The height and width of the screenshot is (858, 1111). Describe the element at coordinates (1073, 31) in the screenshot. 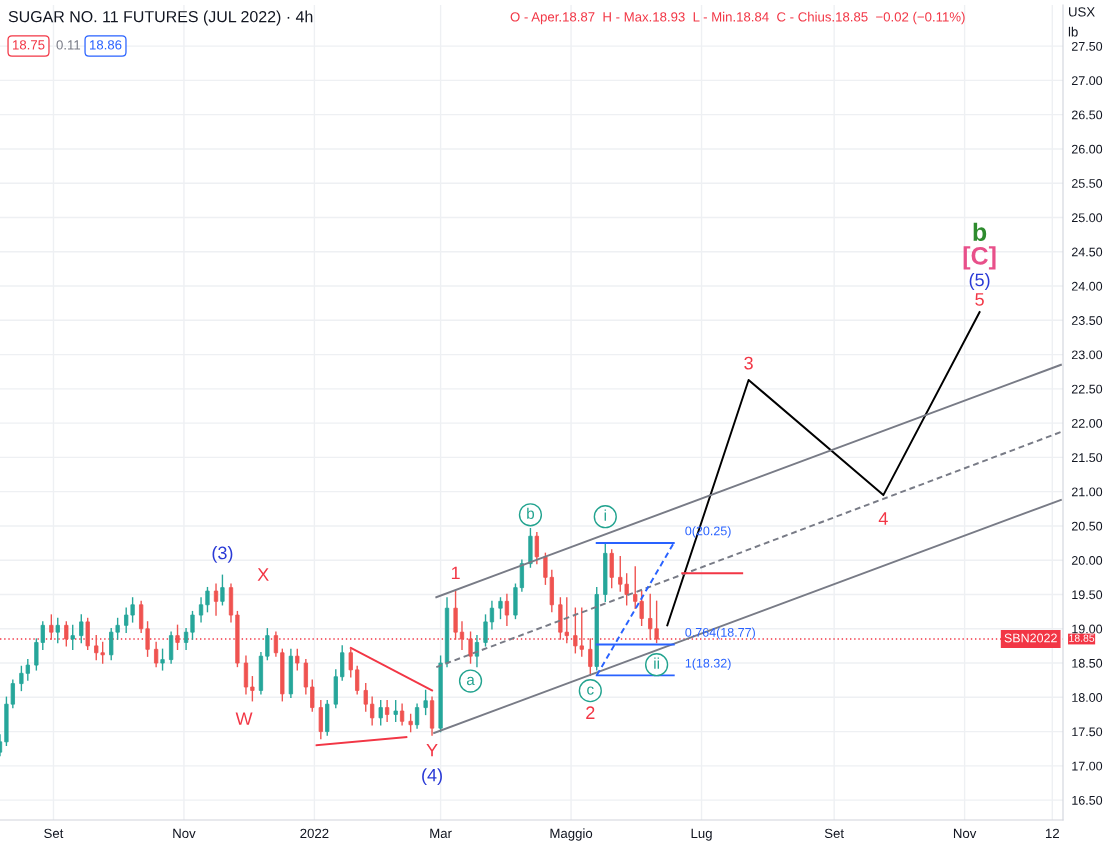

I see `text: lb` at that location.